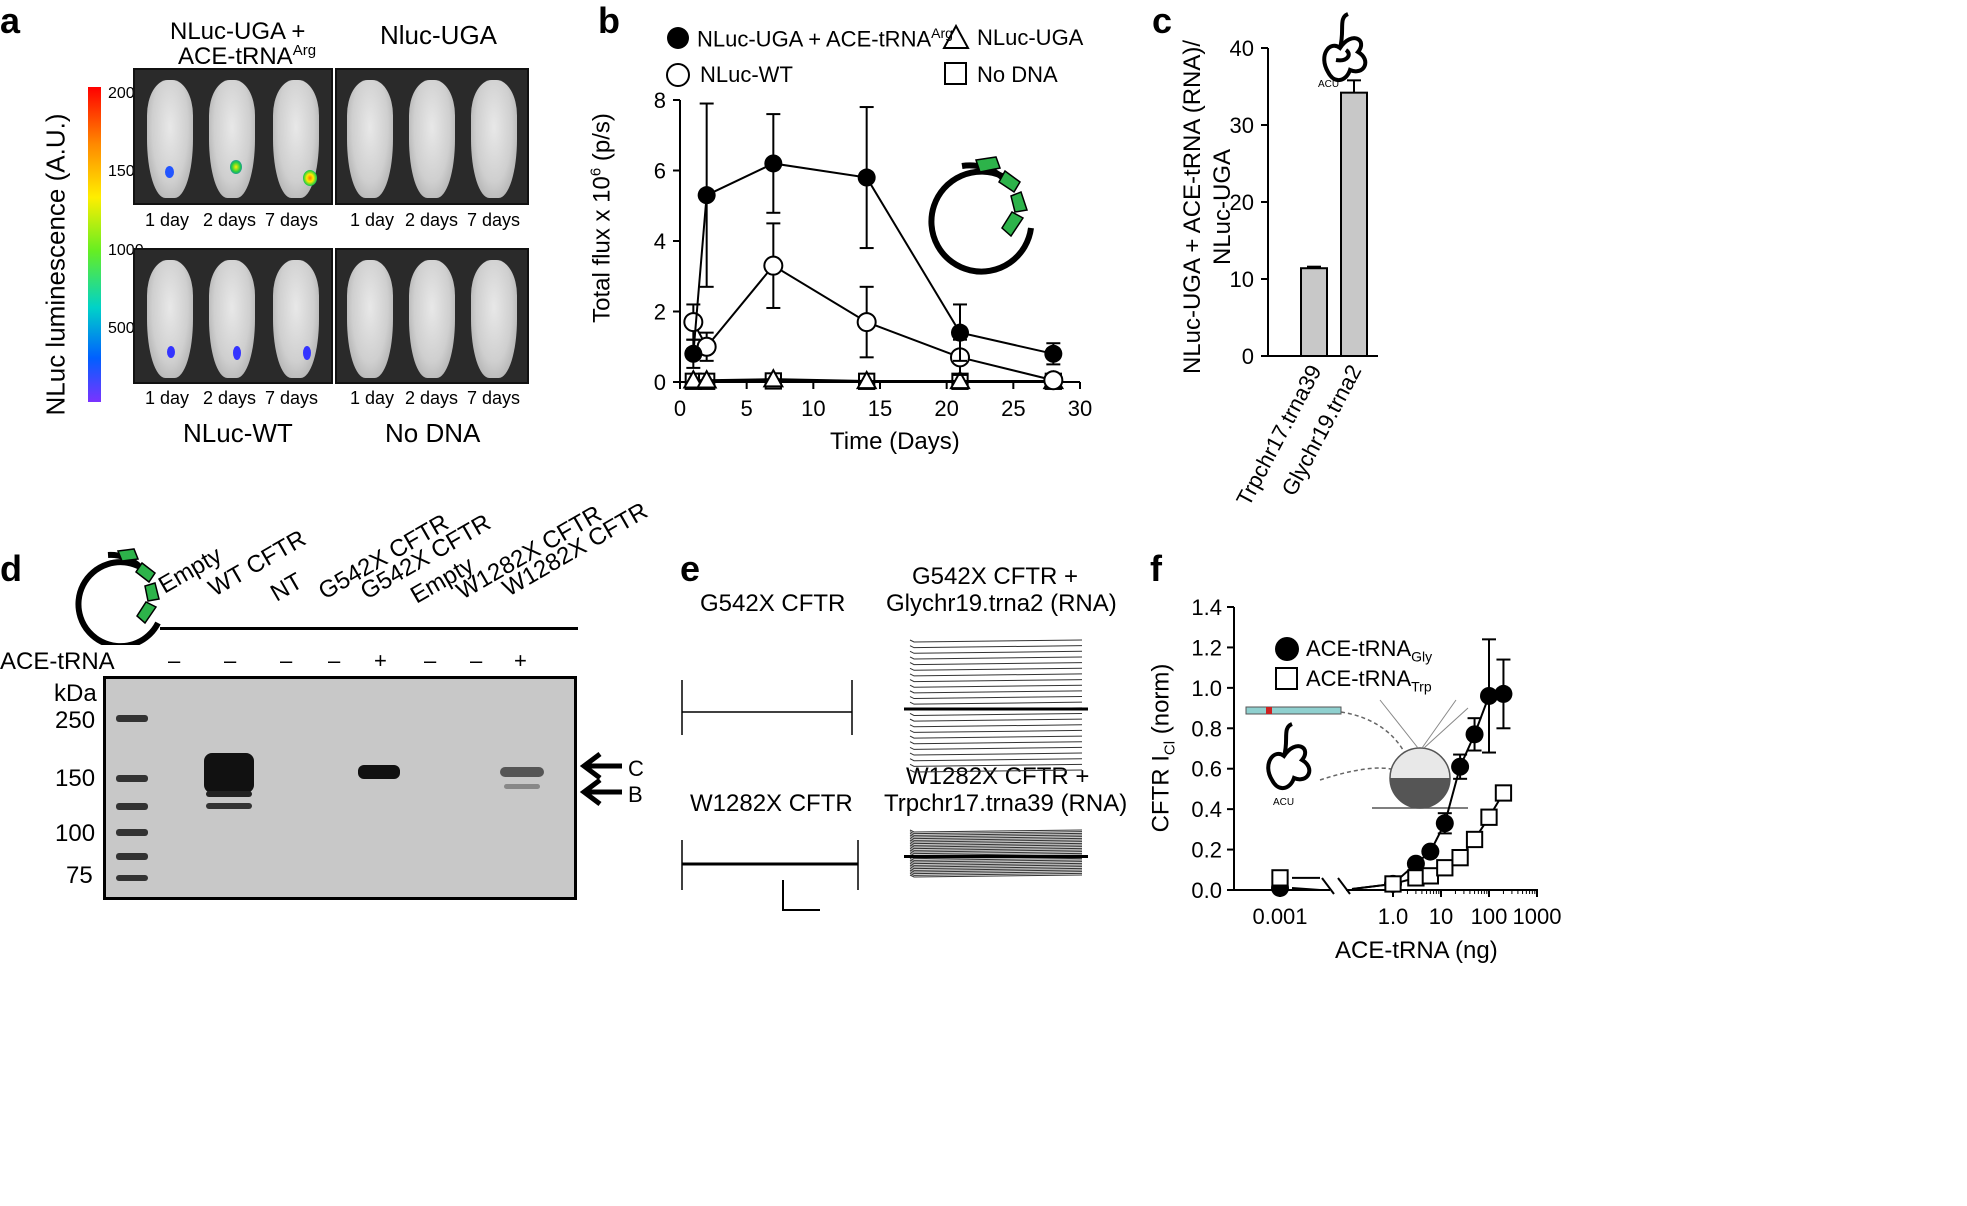  I want to click on colorbar-tick-500: 500, so click(121, 328).